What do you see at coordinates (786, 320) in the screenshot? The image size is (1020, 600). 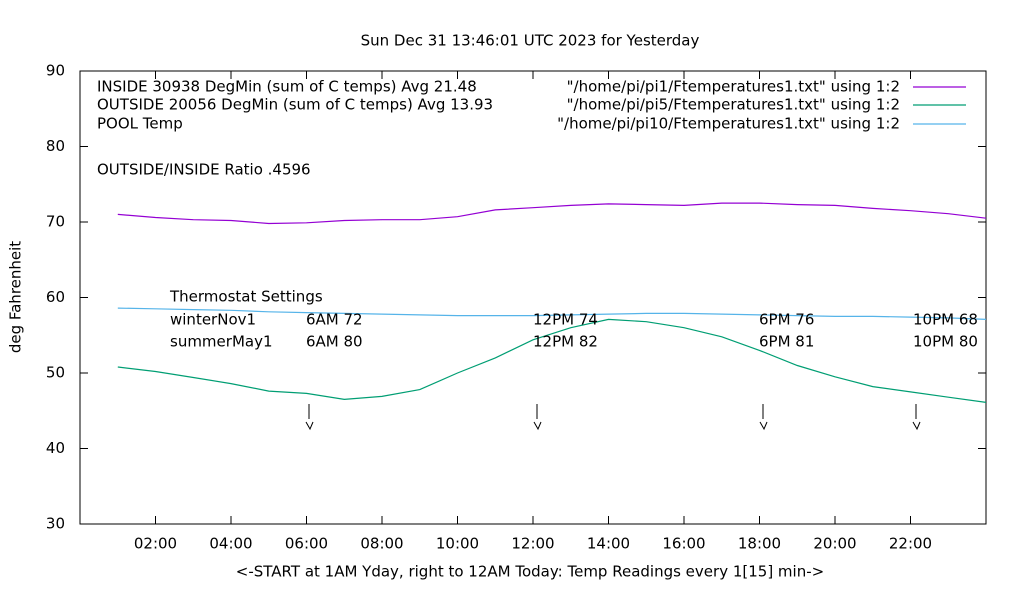 I see `thermostat-cell: 6PM 76` at bounding box center [786, 320].